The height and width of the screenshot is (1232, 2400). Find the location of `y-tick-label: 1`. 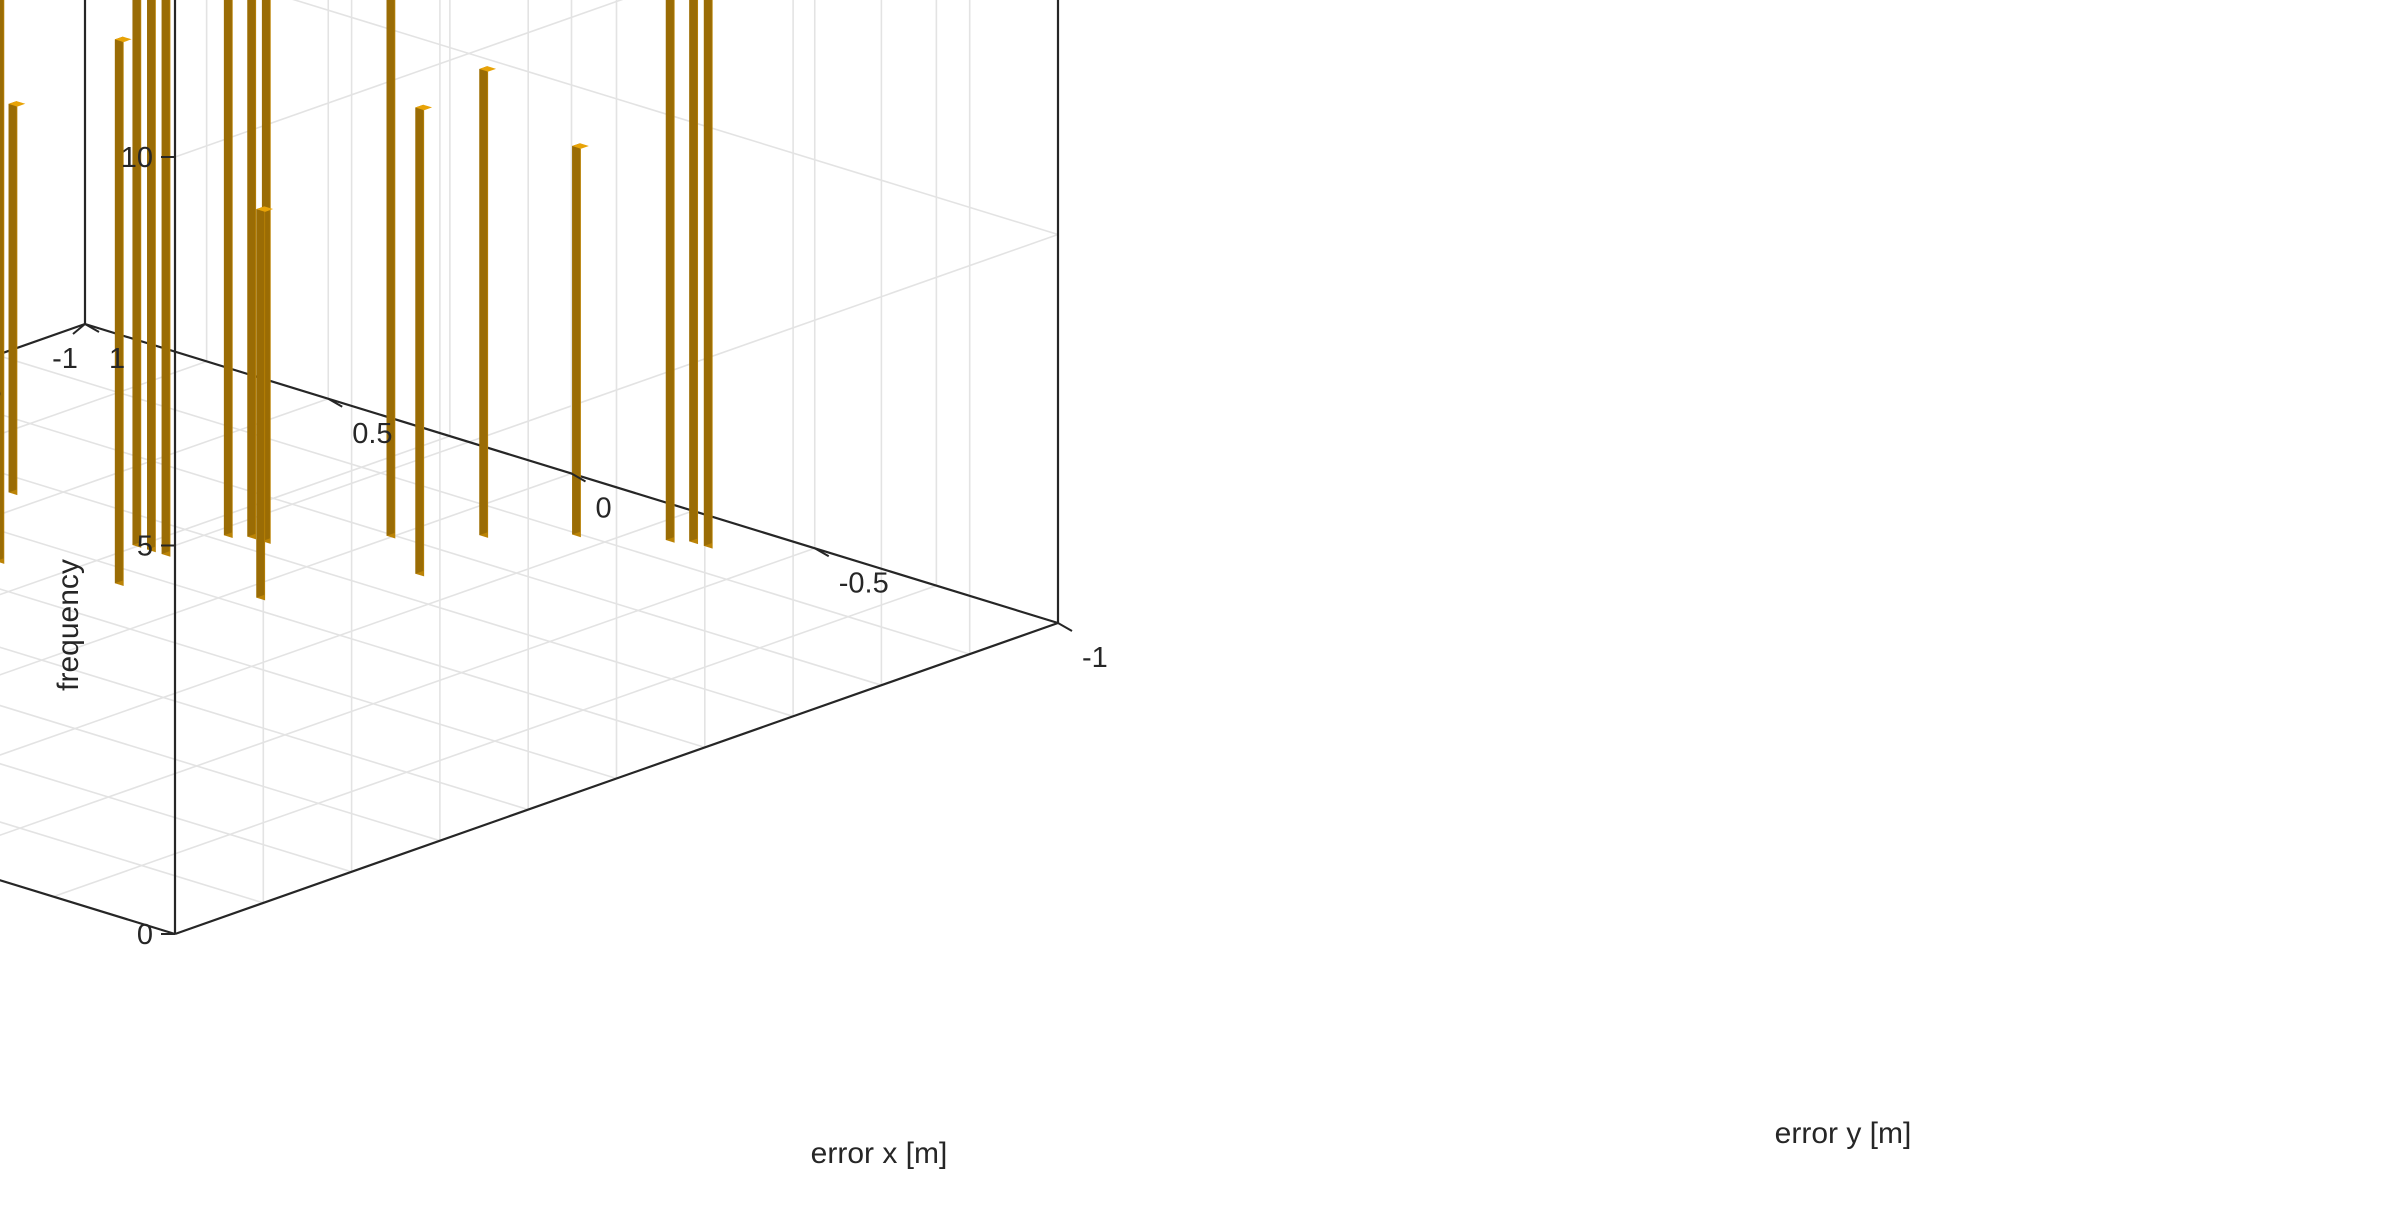

y-tick-label: 1 is located at coordinates (117, 359).